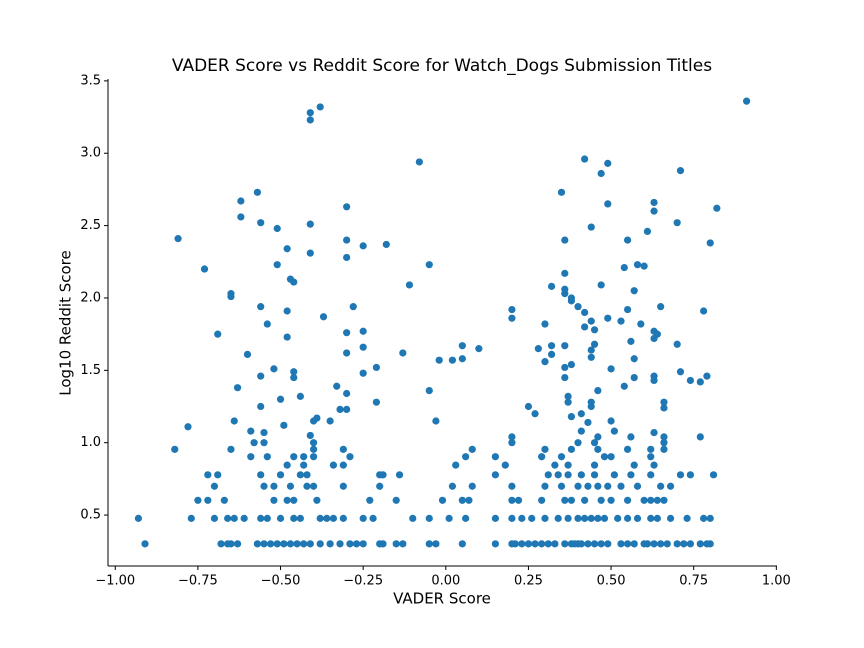 The width and height of the screenshot is (864, 648). What do you see at coordinates (528, 581) in the screenshot?
I see `x-tick-label: 0.25` at bounding box center [528, 581].